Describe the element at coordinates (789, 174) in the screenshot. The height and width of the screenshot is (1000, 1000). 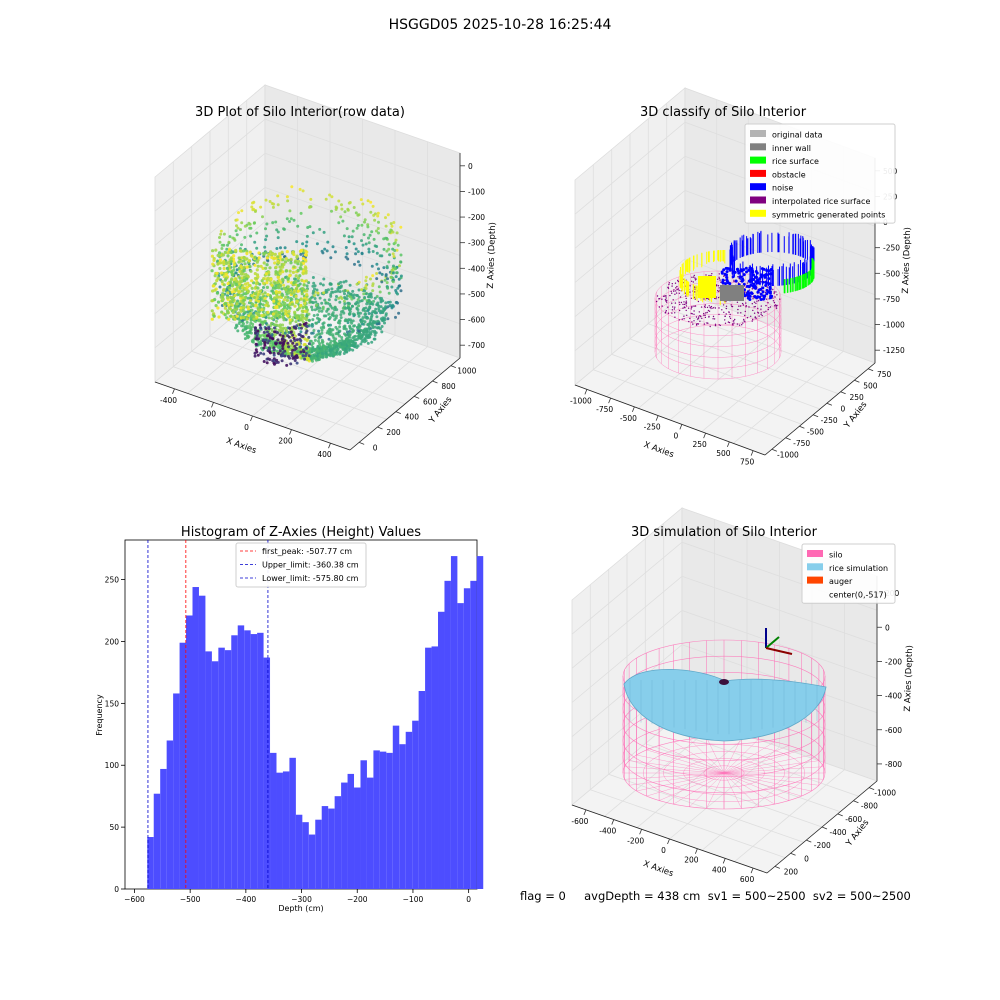
I see `legend-label: obstacle` at that location.